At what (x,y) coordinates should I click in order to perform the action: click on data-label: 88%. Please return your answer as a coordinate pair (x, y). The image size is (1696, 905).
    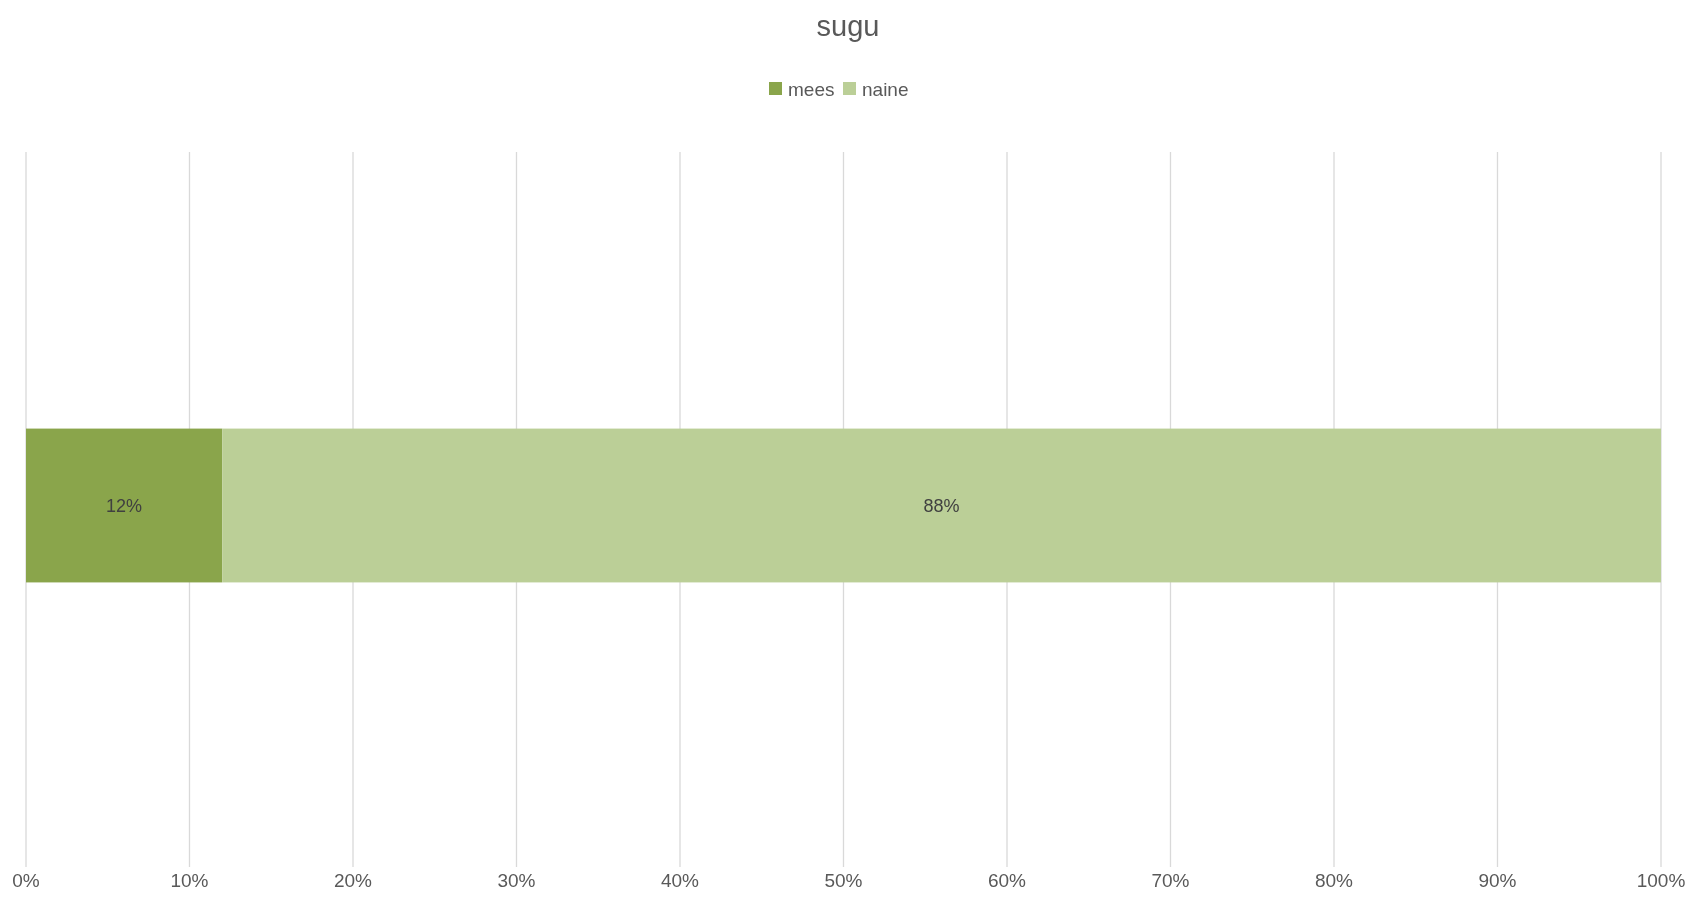
    Looking at the image, I should click on (941, 505).